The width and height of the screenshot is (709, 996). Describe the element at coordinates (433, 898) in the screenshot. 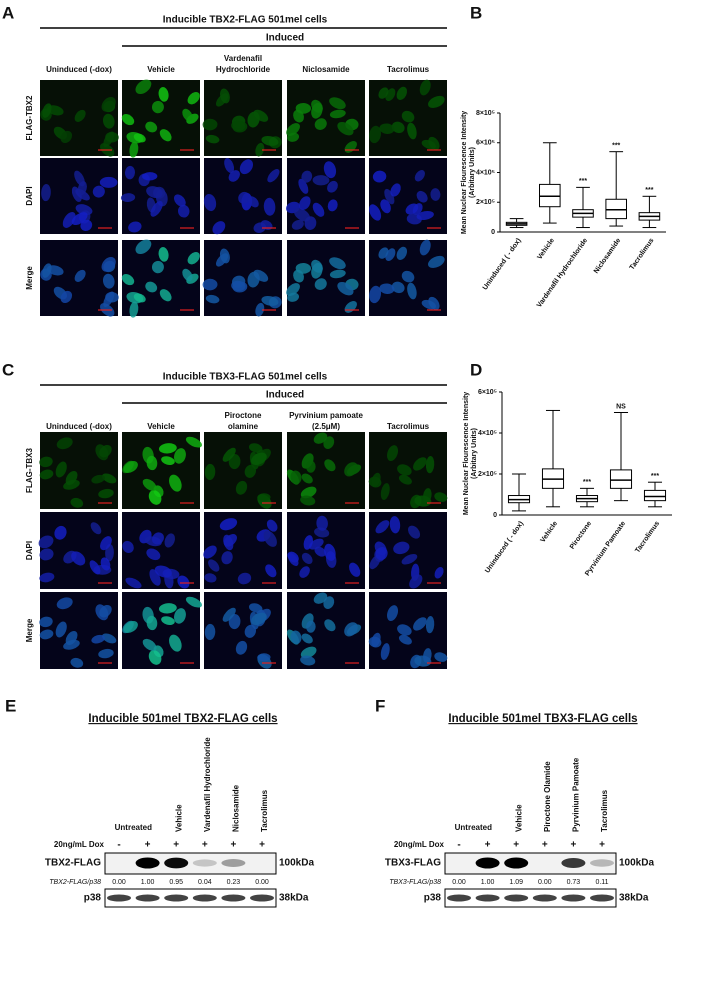

I see `loading-label: p38` at that location.